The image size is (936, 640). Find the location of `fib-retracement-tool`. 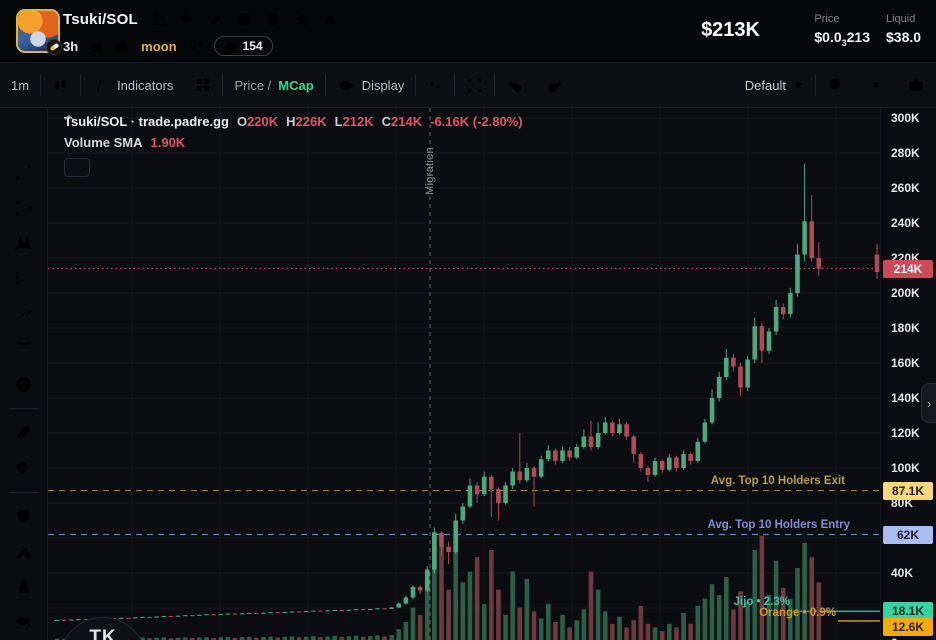

fib-retracement-tool is located at coordinates (24, 208).